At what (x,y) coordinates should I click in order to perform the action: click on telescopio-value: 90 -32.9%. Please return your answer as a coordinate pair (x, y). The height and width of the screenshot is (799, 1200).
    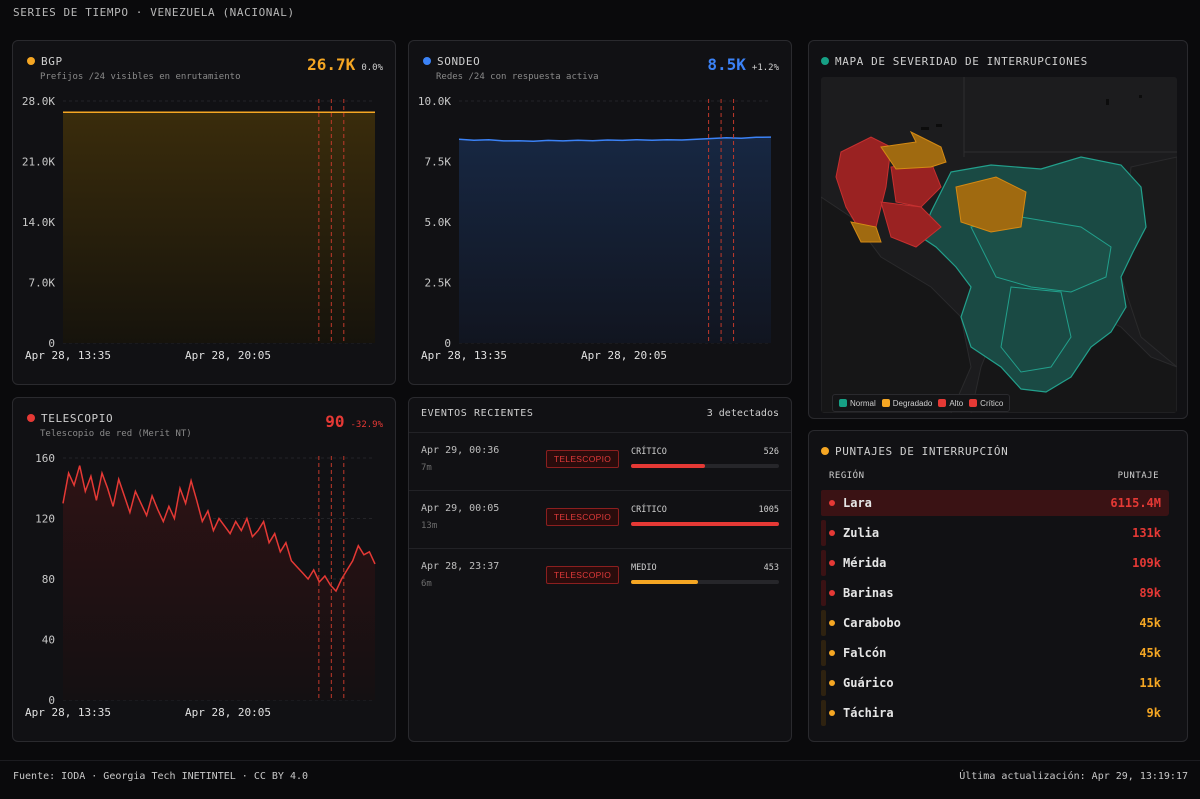
    Looking at the image, I should click on (354, 421).